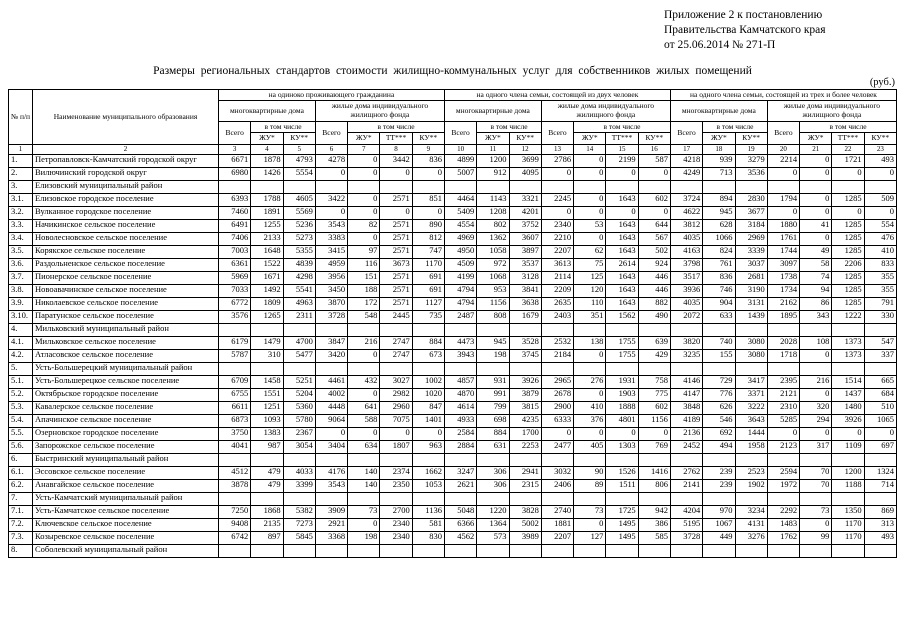  I want to click on value-cell: 3936, so click(686, 290).